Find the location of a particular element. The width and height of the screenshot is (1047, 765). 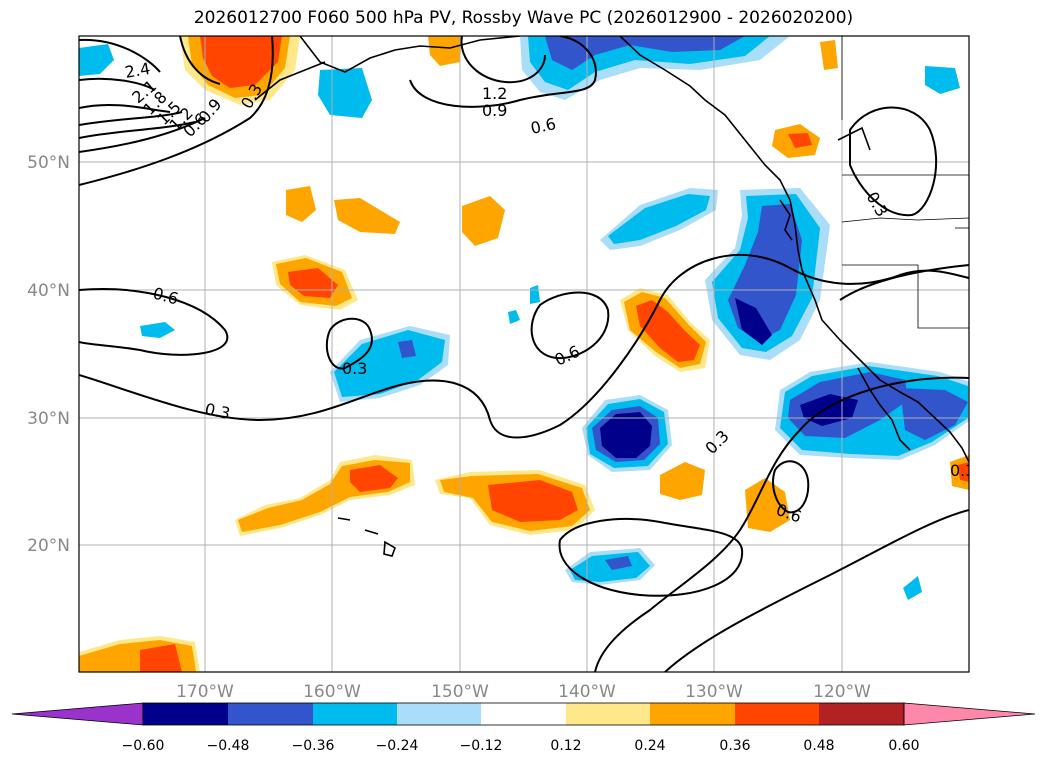

lon-label: 170°W is located at coordinates (205, 692).